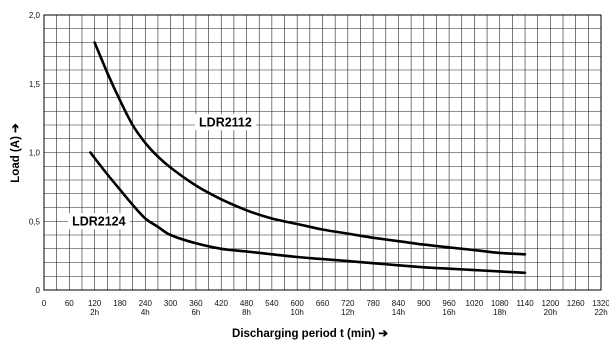  I want to click on series-label-ldr2112: LDR2112, so click(225, 122).